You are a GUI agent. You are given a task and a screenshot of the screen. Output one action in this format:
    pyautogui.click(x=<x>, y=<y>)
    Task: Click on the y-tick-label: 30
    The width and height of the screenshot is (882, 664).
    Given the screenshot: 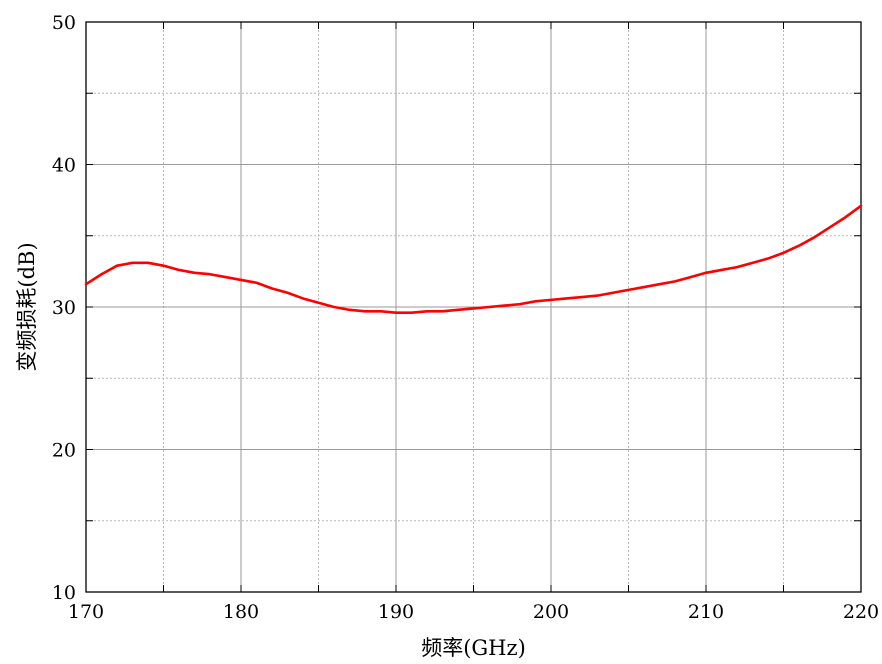 What is the action you would take?
    pyautogui.click(x=64, y=308)
    